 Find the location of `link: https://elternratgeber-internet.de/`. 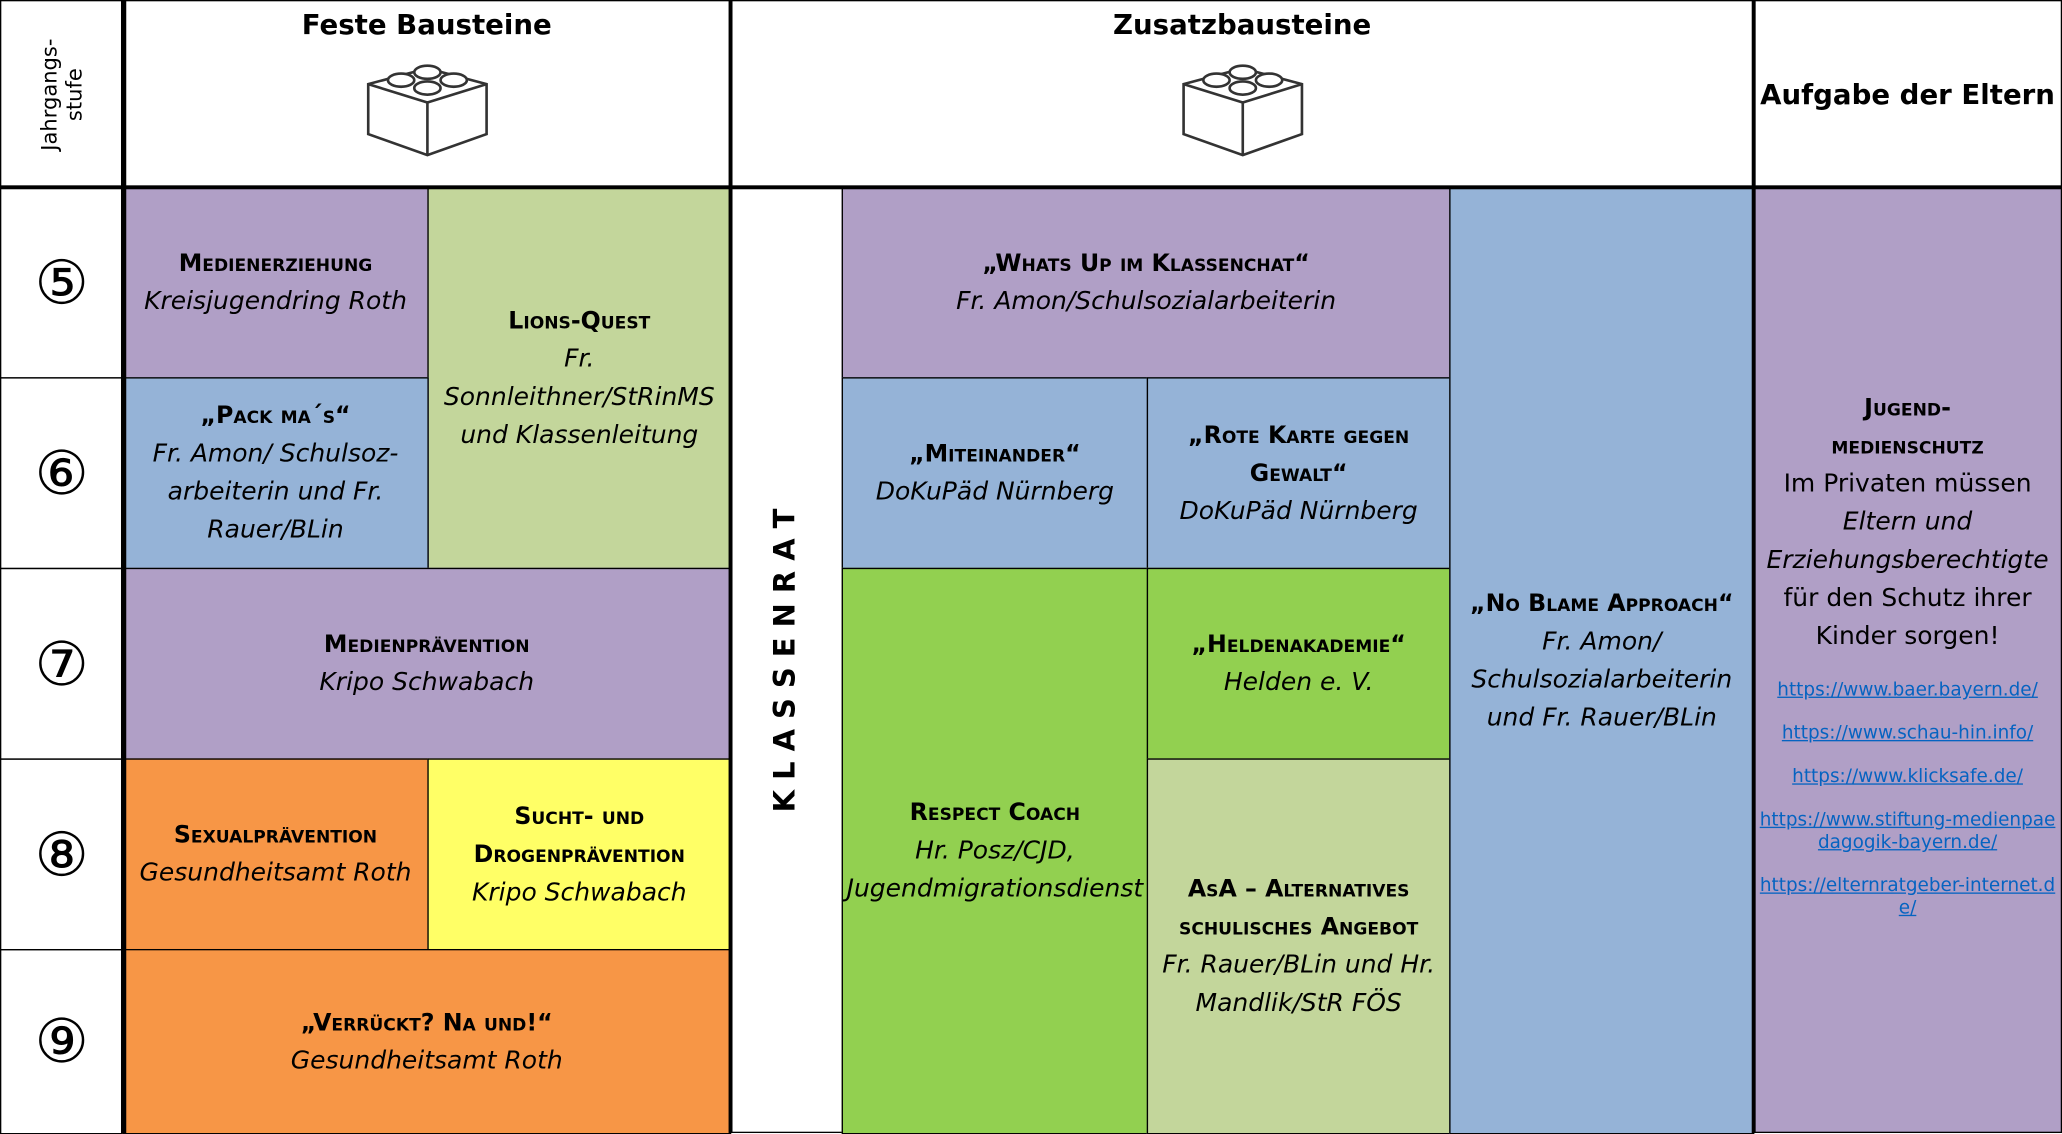

link: https://elternratgeber-internet.de/ is located at coordinates (1907, 897).